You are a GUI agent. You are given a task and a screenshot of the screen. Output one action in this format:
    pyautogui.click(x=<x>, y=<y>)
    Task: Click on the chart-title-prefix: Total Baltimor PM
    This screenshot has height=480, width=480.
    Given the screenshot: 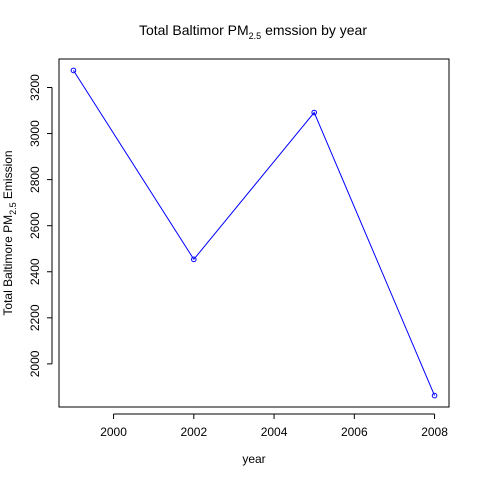 What is the action you would take?
    pyautogui.click(x=194, y=30)
    